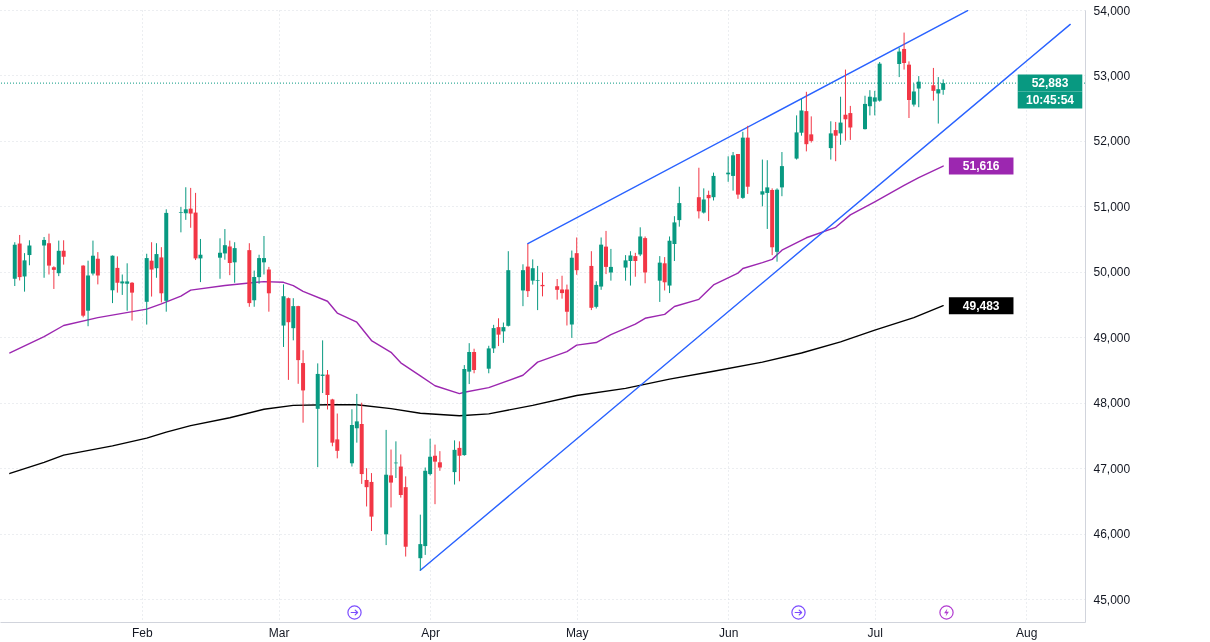  What do you see at coordinates (142, 632) in the screenshot?
I see `x-tick-label: Feb` at bounding box center [142, 632].